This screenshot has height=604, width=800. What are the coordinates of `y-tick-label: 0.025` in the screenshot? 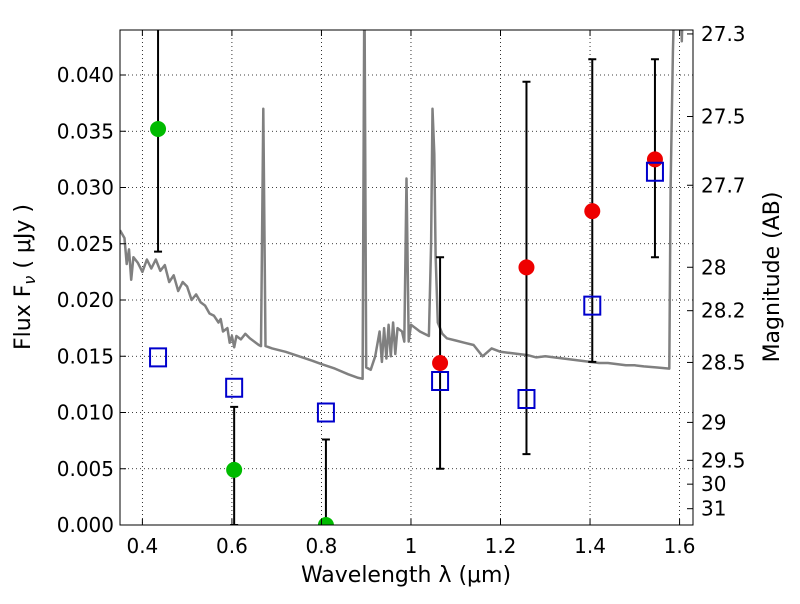 It's located at (85, 244).